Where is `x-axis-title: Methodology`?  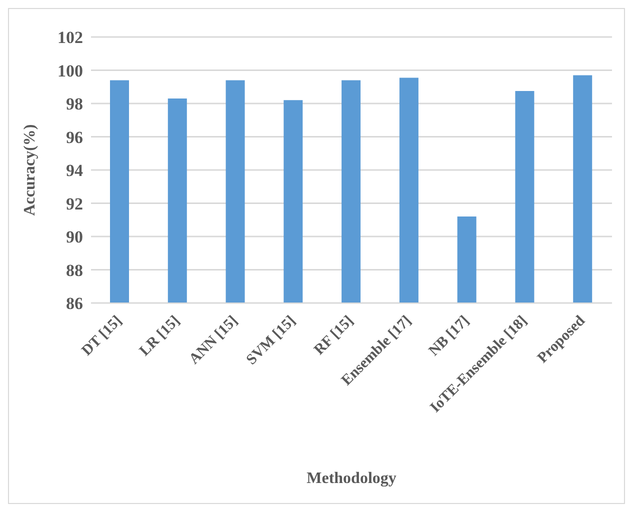 x-axis-title: Methodology is located at coordinates (351, 478).